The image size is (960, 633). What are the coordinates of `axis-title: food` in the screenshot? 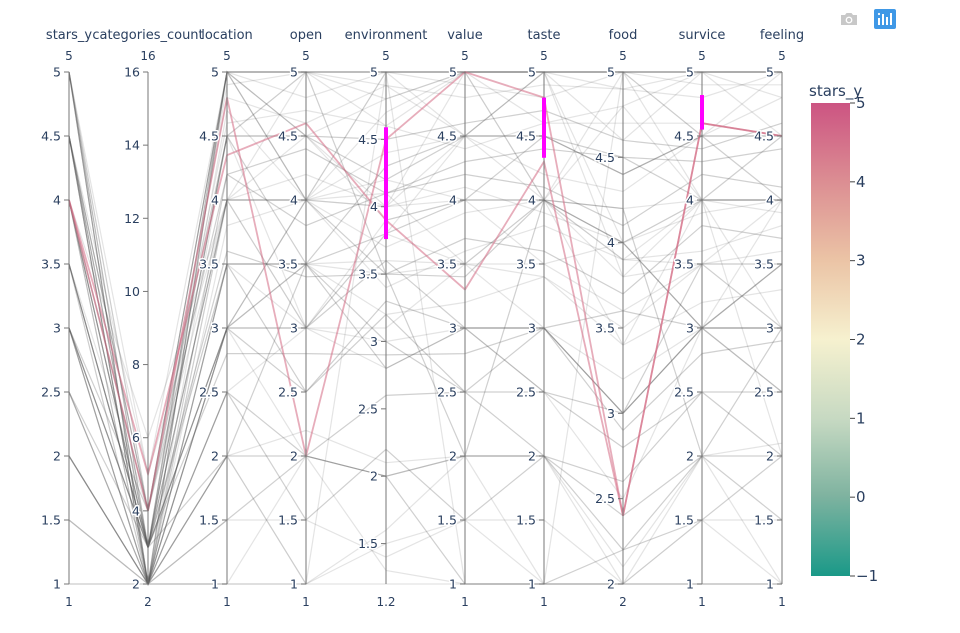 It's located at (623, 35).